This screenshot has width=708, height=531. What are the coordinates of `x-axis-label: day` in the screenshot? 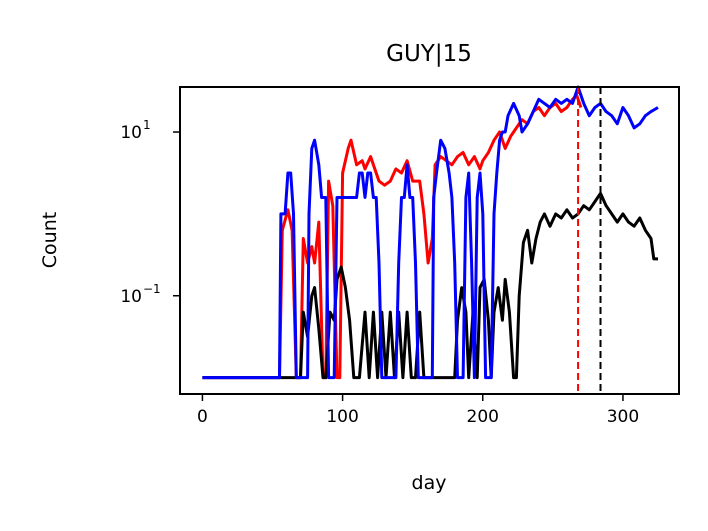 It's located at (429, 483).